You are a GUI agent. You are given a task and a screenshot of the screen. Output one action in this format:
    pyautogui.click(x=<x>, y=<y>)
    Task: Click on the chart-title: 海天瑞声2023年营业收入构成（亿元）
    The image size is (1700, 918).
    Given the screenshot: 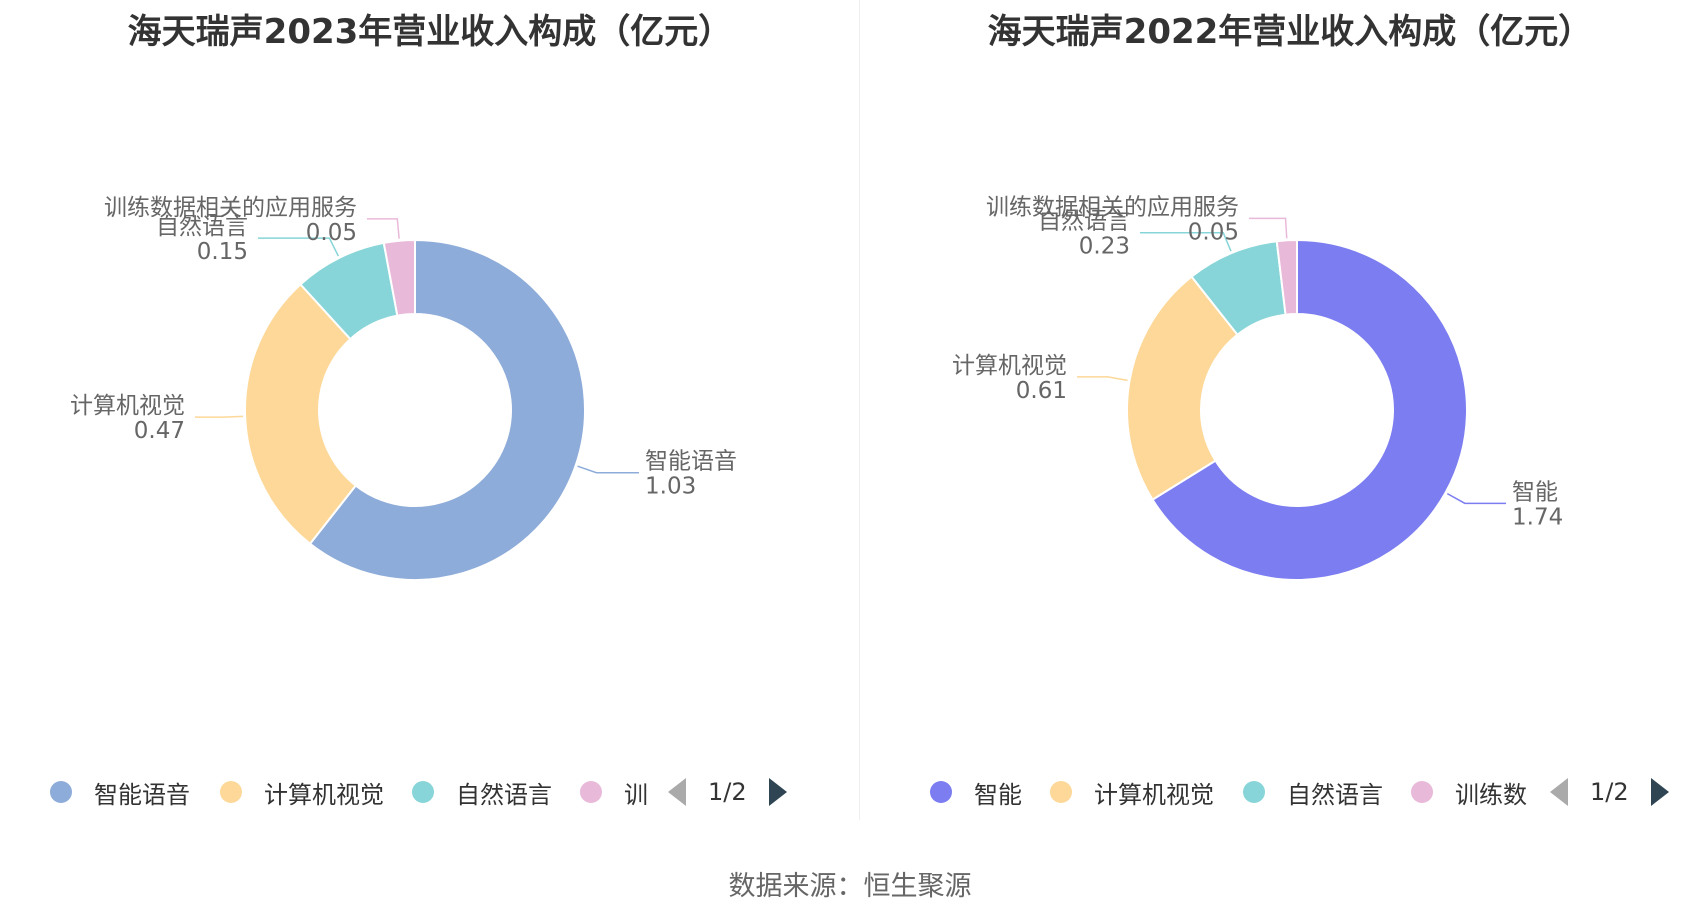 What is the action you would take?
    pyautogui.click(x=430, y=32)
    